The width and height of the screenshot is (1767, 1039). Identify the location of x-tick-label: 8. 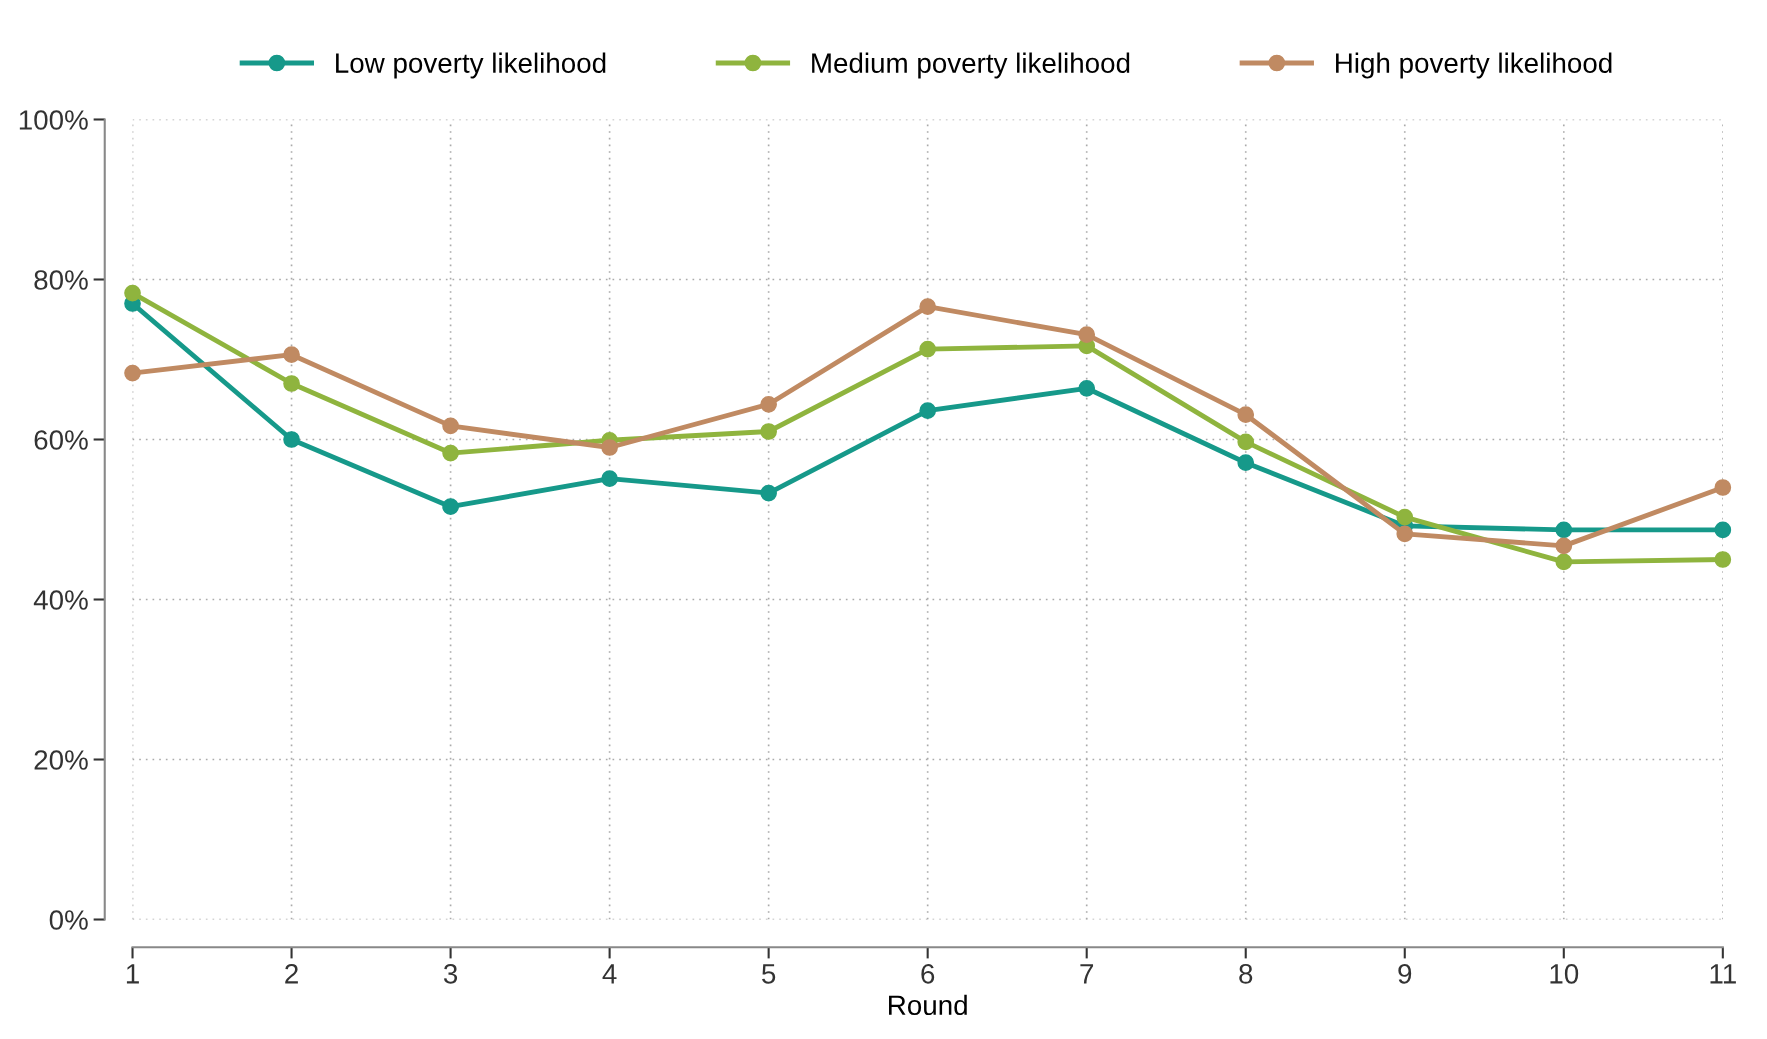
(1246, 974).